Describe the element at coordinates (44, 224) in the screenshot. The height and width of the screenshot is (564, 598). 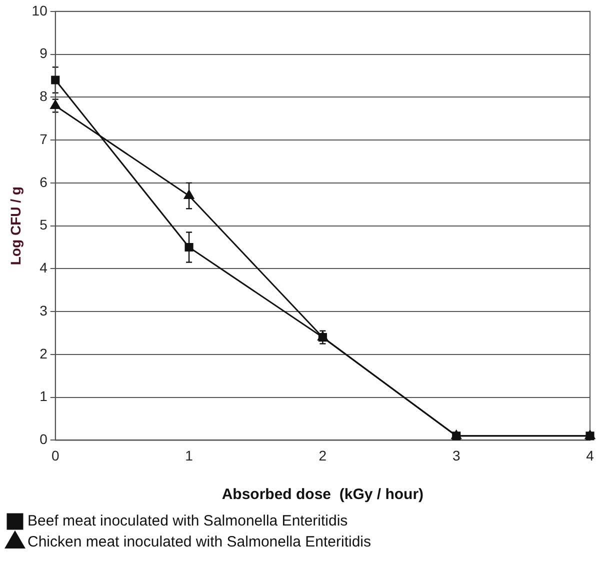
I see `y-tick-label: 5` at that location.